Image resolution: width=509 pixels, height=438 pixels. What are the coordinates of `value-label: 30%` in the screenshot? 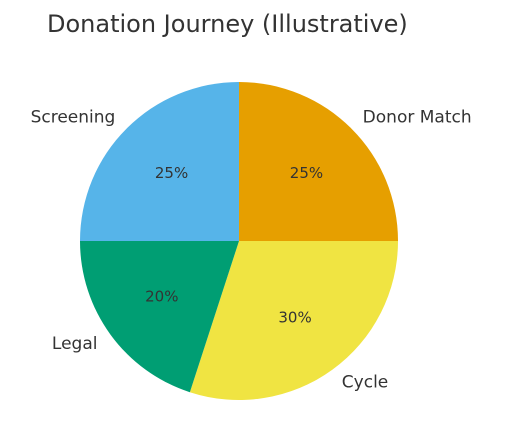 It's located at (294, 318).